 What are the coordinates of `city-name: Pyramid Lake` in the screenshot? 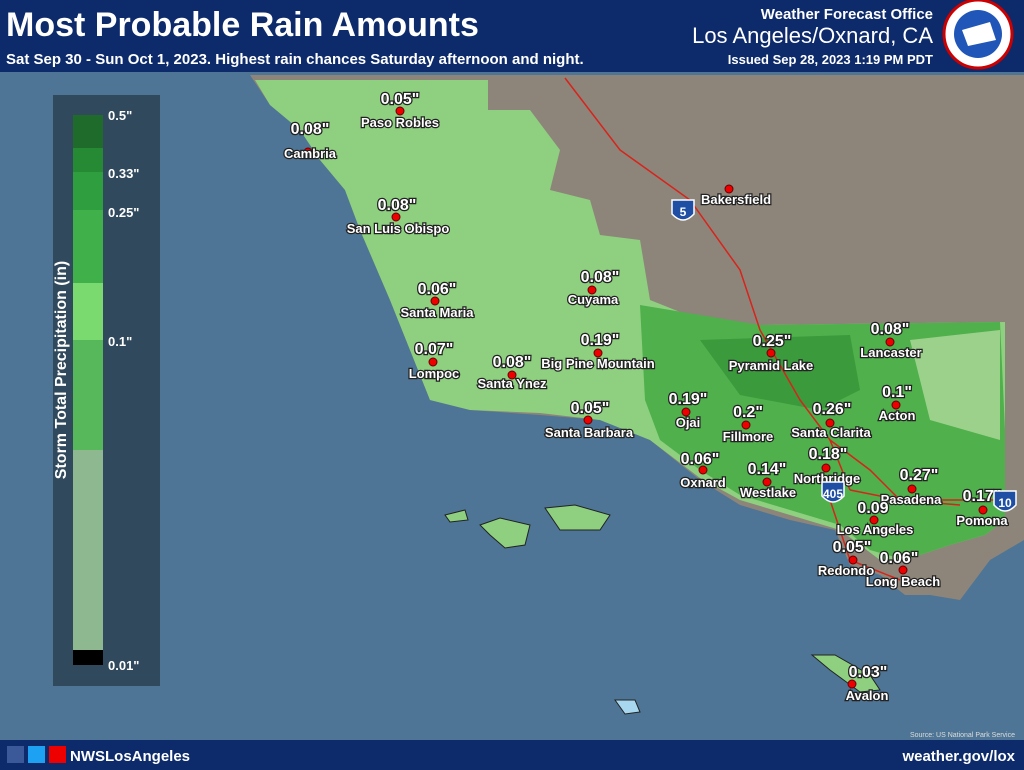 It's located at (771, 365).